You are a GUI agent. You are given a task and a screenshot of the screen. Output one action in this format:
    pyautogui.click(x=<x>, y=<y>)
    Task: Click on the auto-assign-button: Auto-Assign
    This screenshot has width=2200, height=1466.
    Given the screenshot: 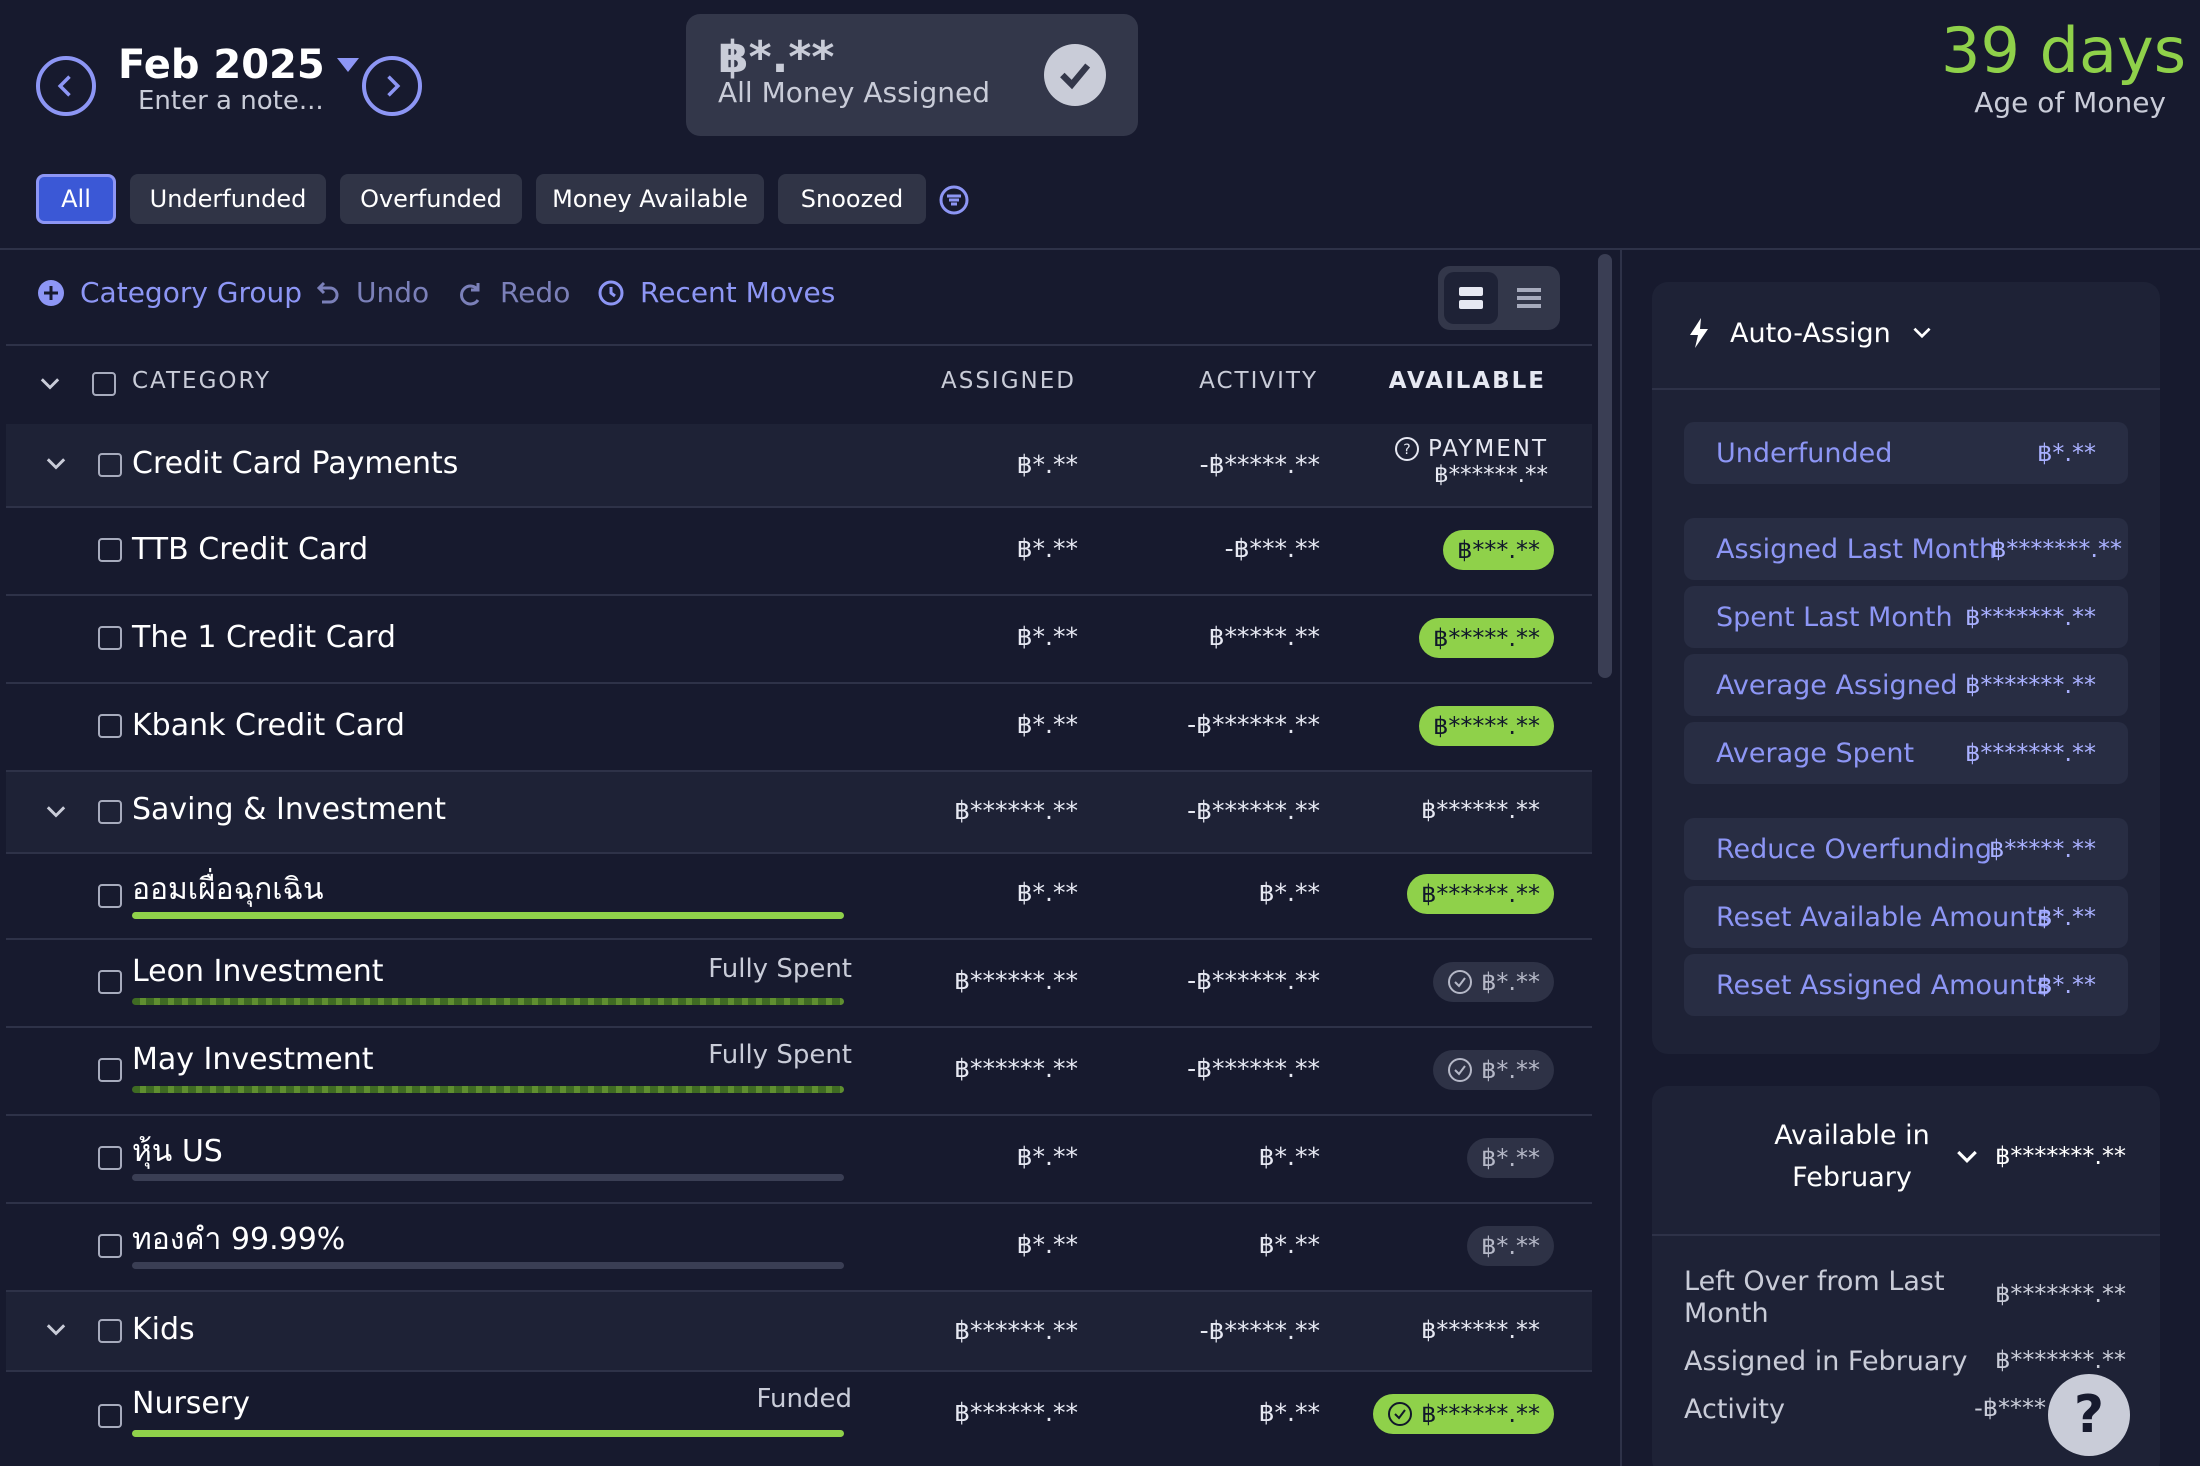 What is the action you would take?
    pyautogui.click(x=1810, y=333)
    